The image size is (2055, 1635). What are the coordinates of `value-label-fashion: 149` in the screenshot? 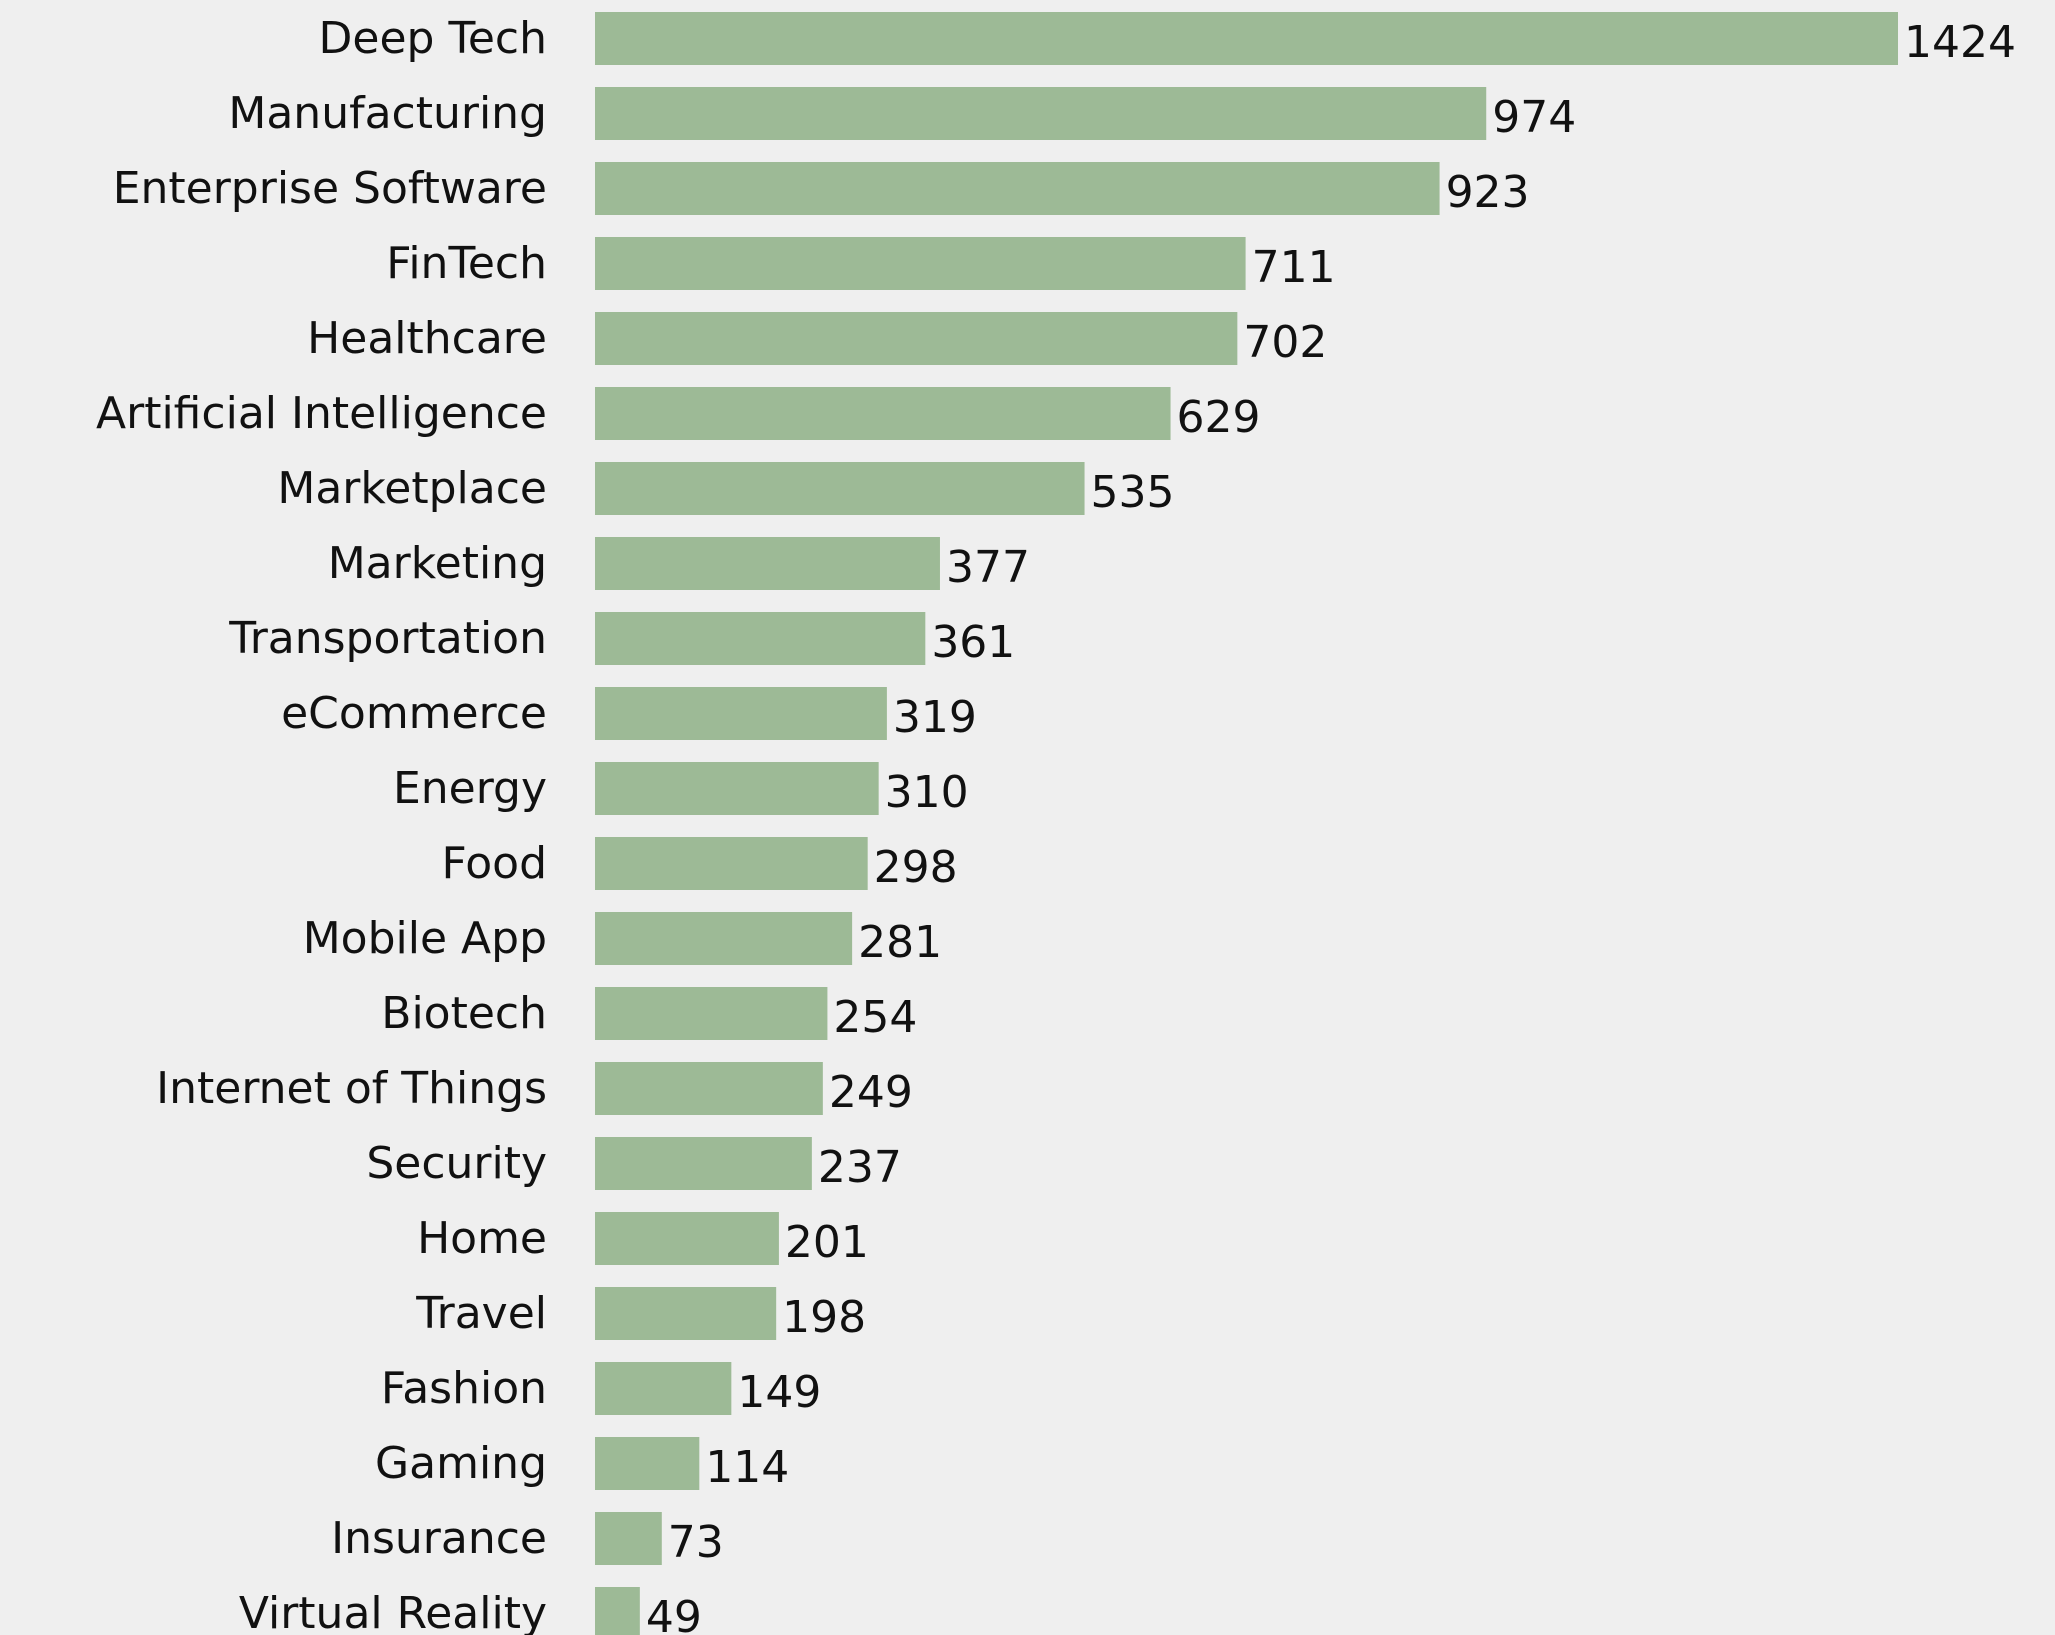 It's located at (779, 1392).